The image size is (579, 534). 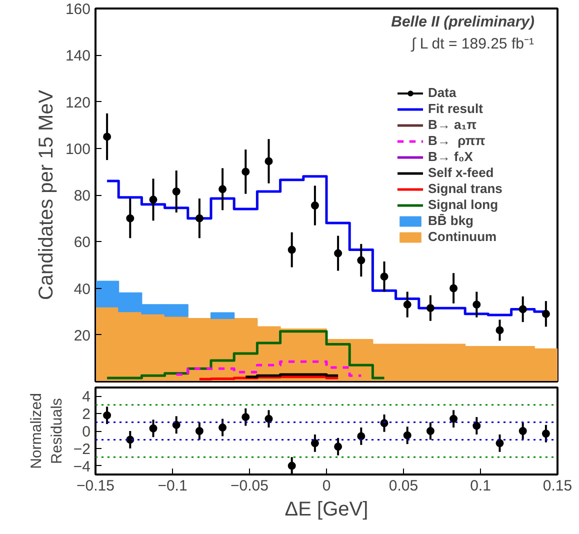 I want to click on x-tick-label: 0.15, so click(x=557, y=486).